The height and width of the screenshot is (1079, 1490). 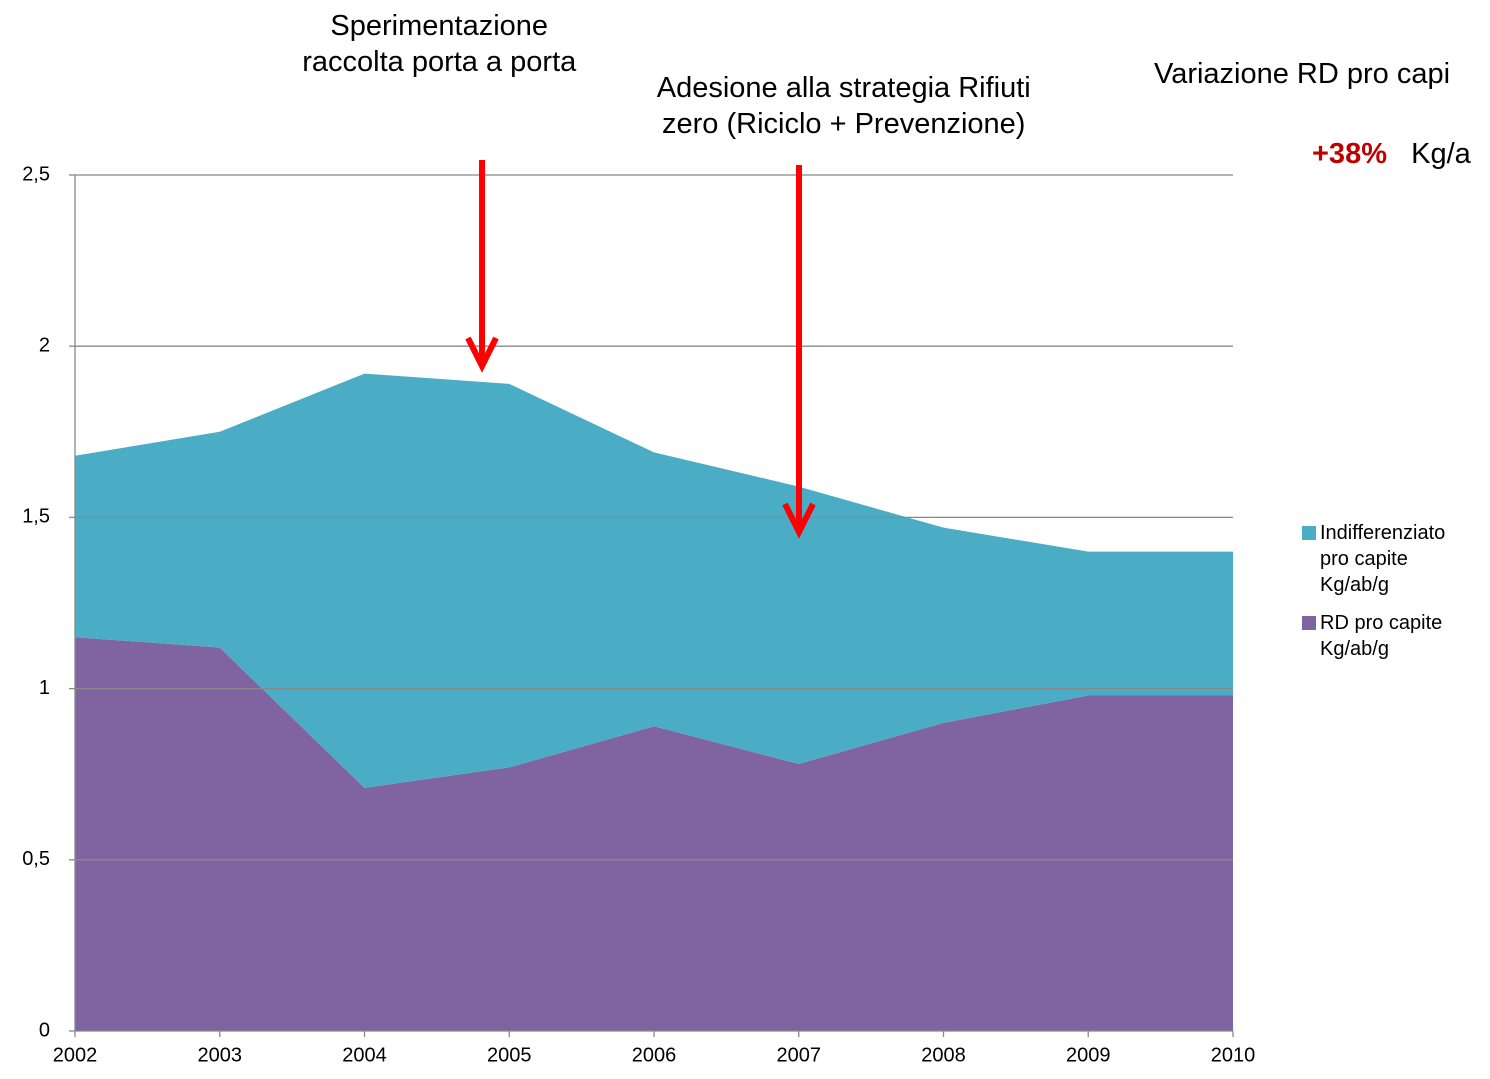 What do you see at coordinates (654, 1055) in the screenshot?
I see `x-tick-label: 2006` at bounding box center [654, 1055].